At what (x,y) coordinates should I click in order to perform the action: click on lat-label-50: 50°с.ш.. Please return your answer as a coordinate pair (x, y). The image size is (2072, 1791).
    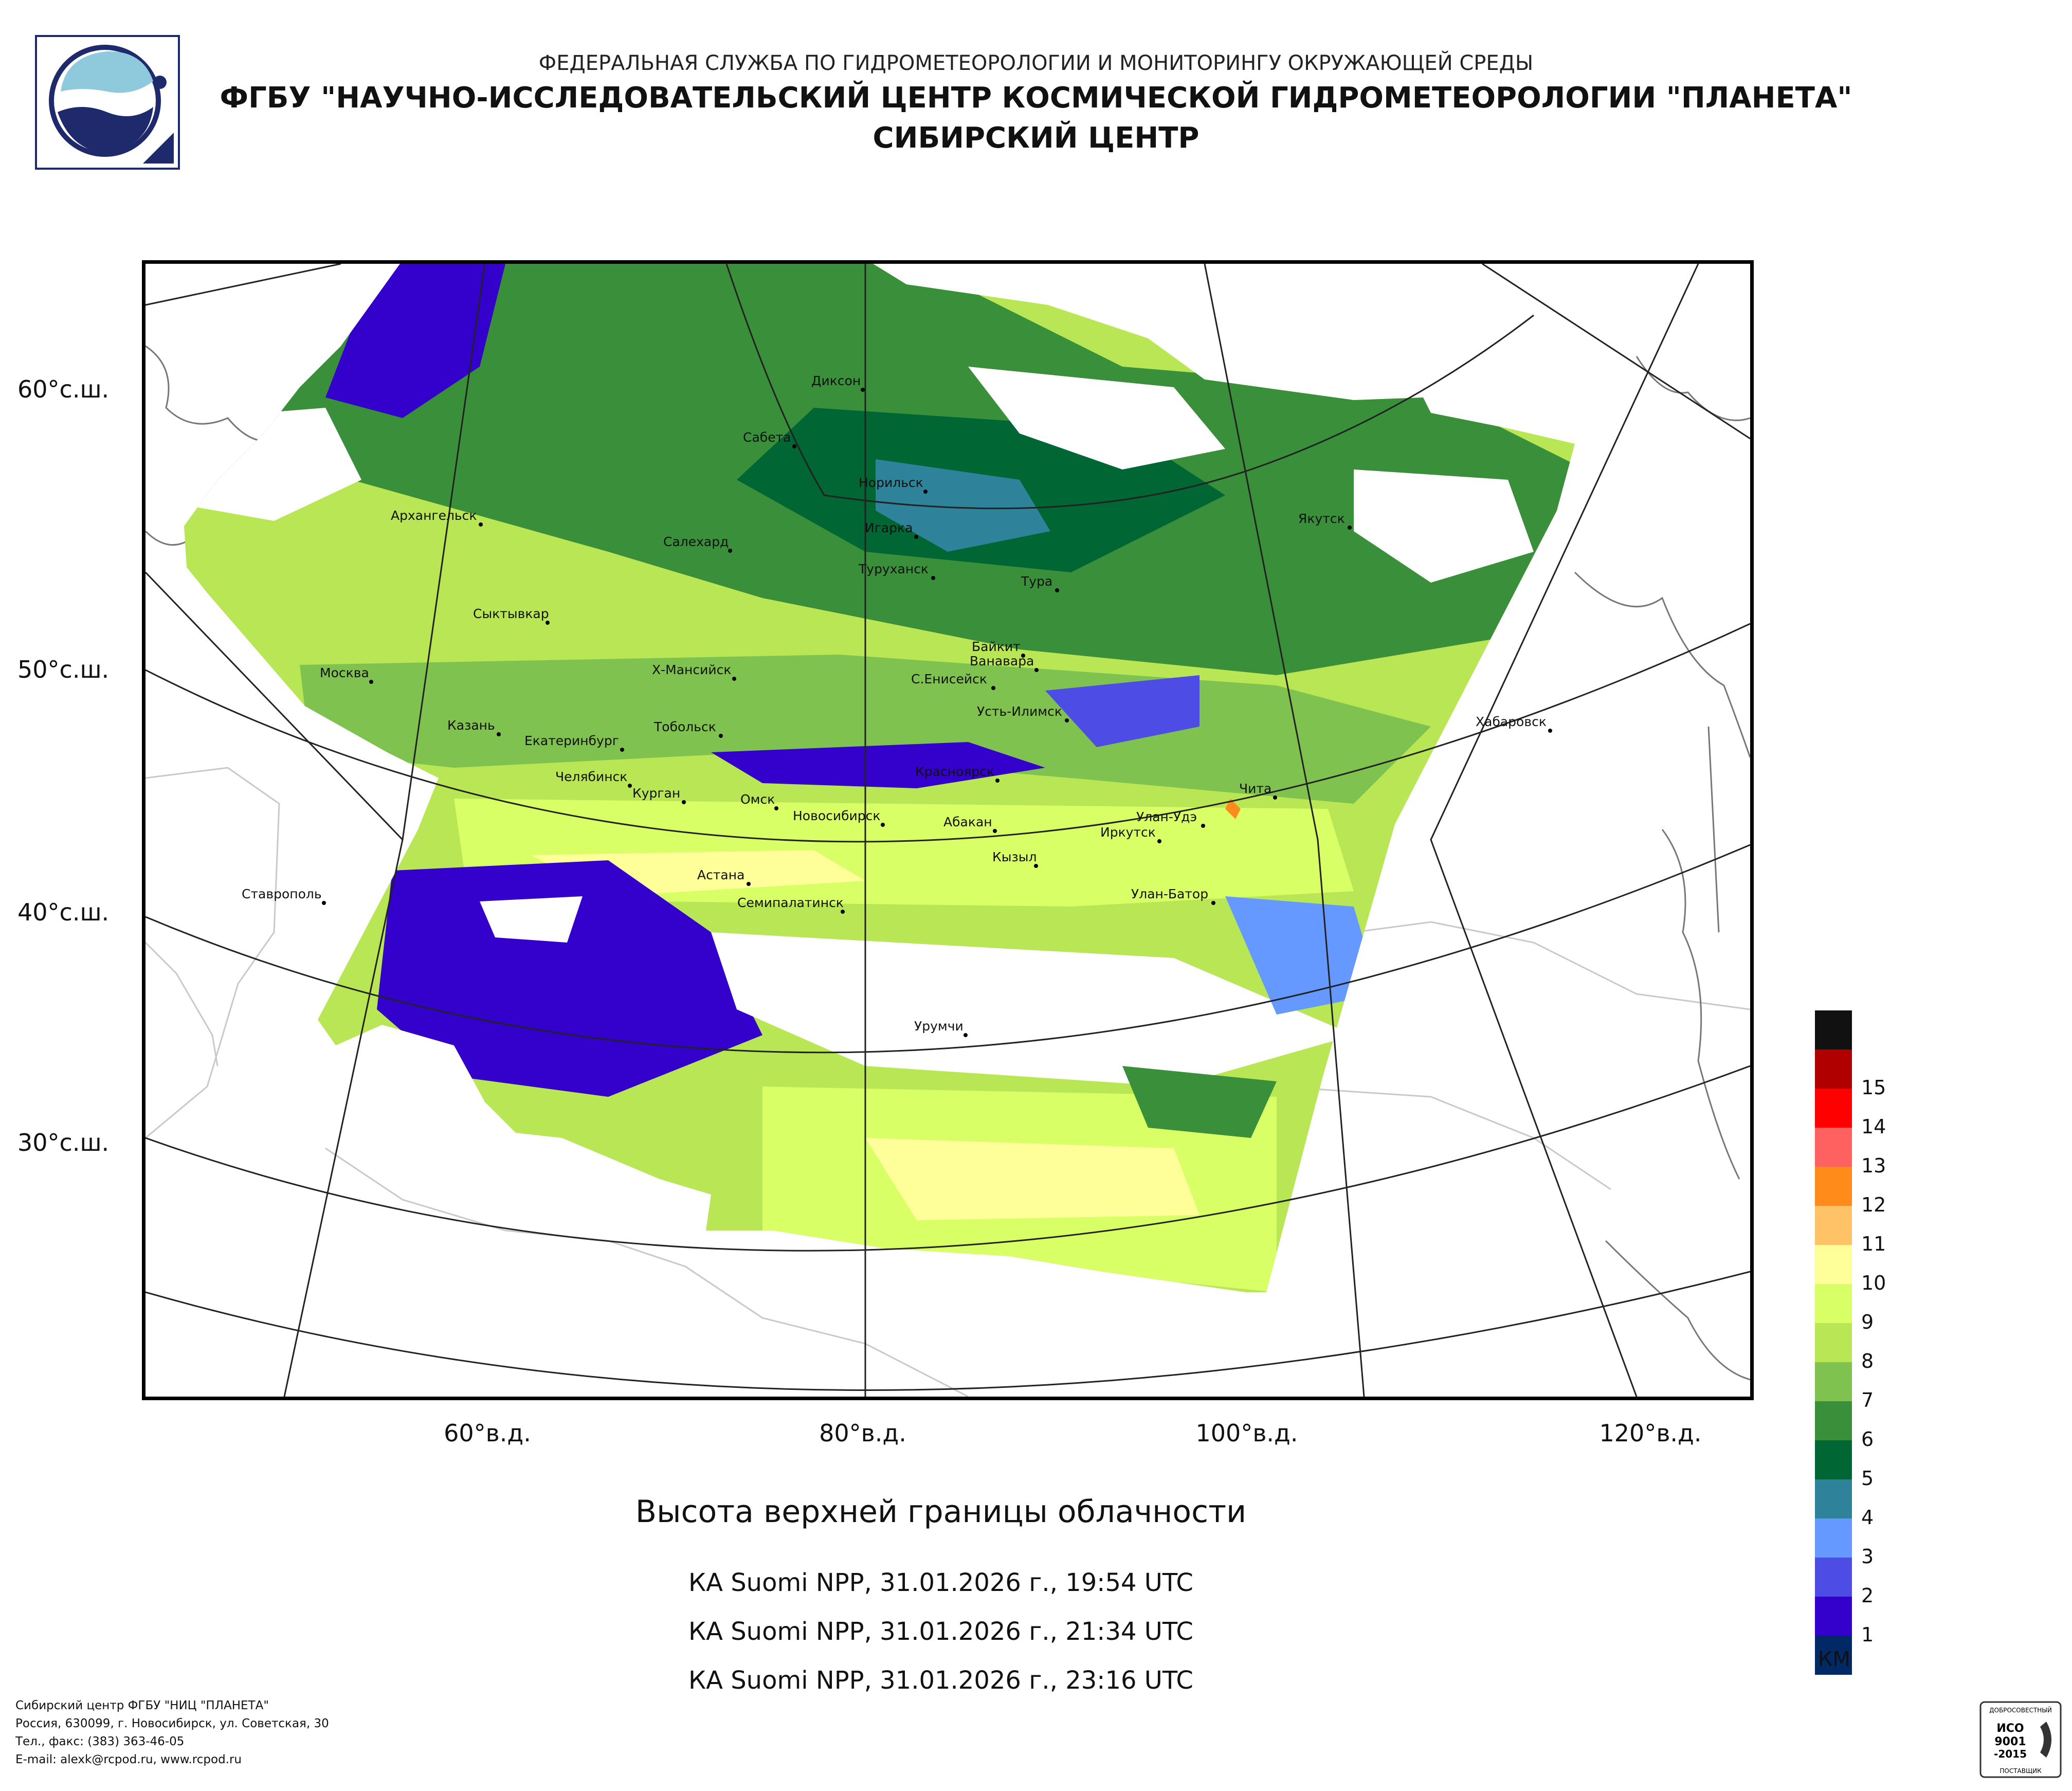
    Looking at the image, I should click on (63, 669).